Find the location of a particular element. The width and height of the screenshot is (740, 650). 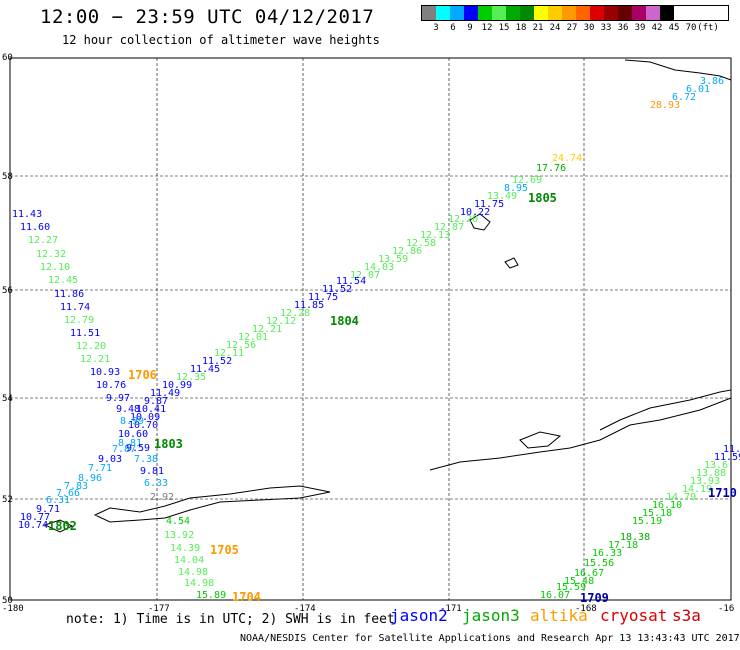

wave-height-label: 10.76 is located at coordinates (111, 385).